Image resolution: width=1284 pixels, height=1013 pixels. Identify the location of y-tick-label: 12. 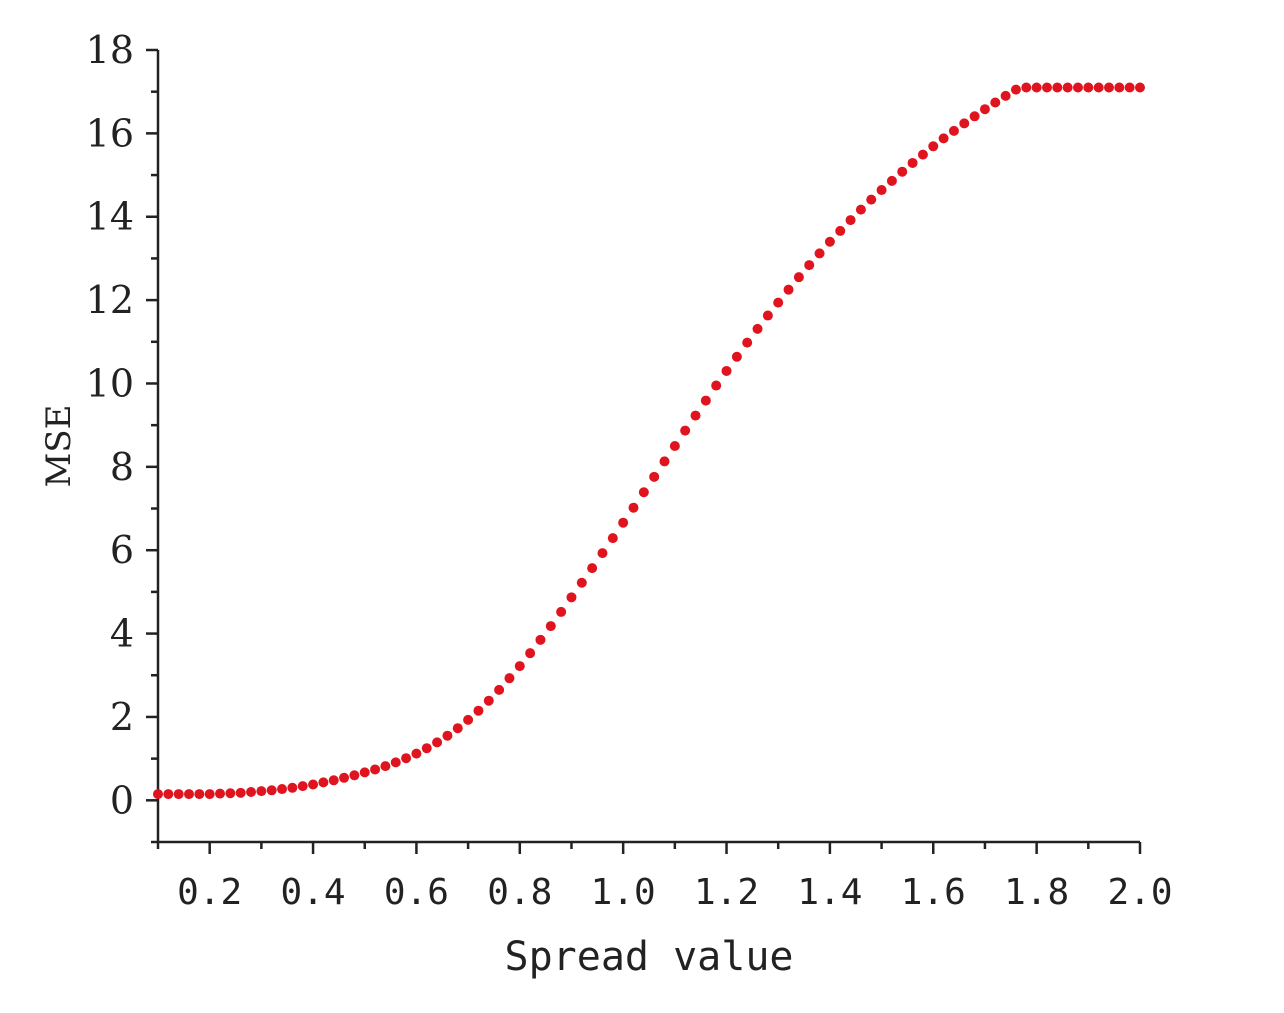
(110, 300).